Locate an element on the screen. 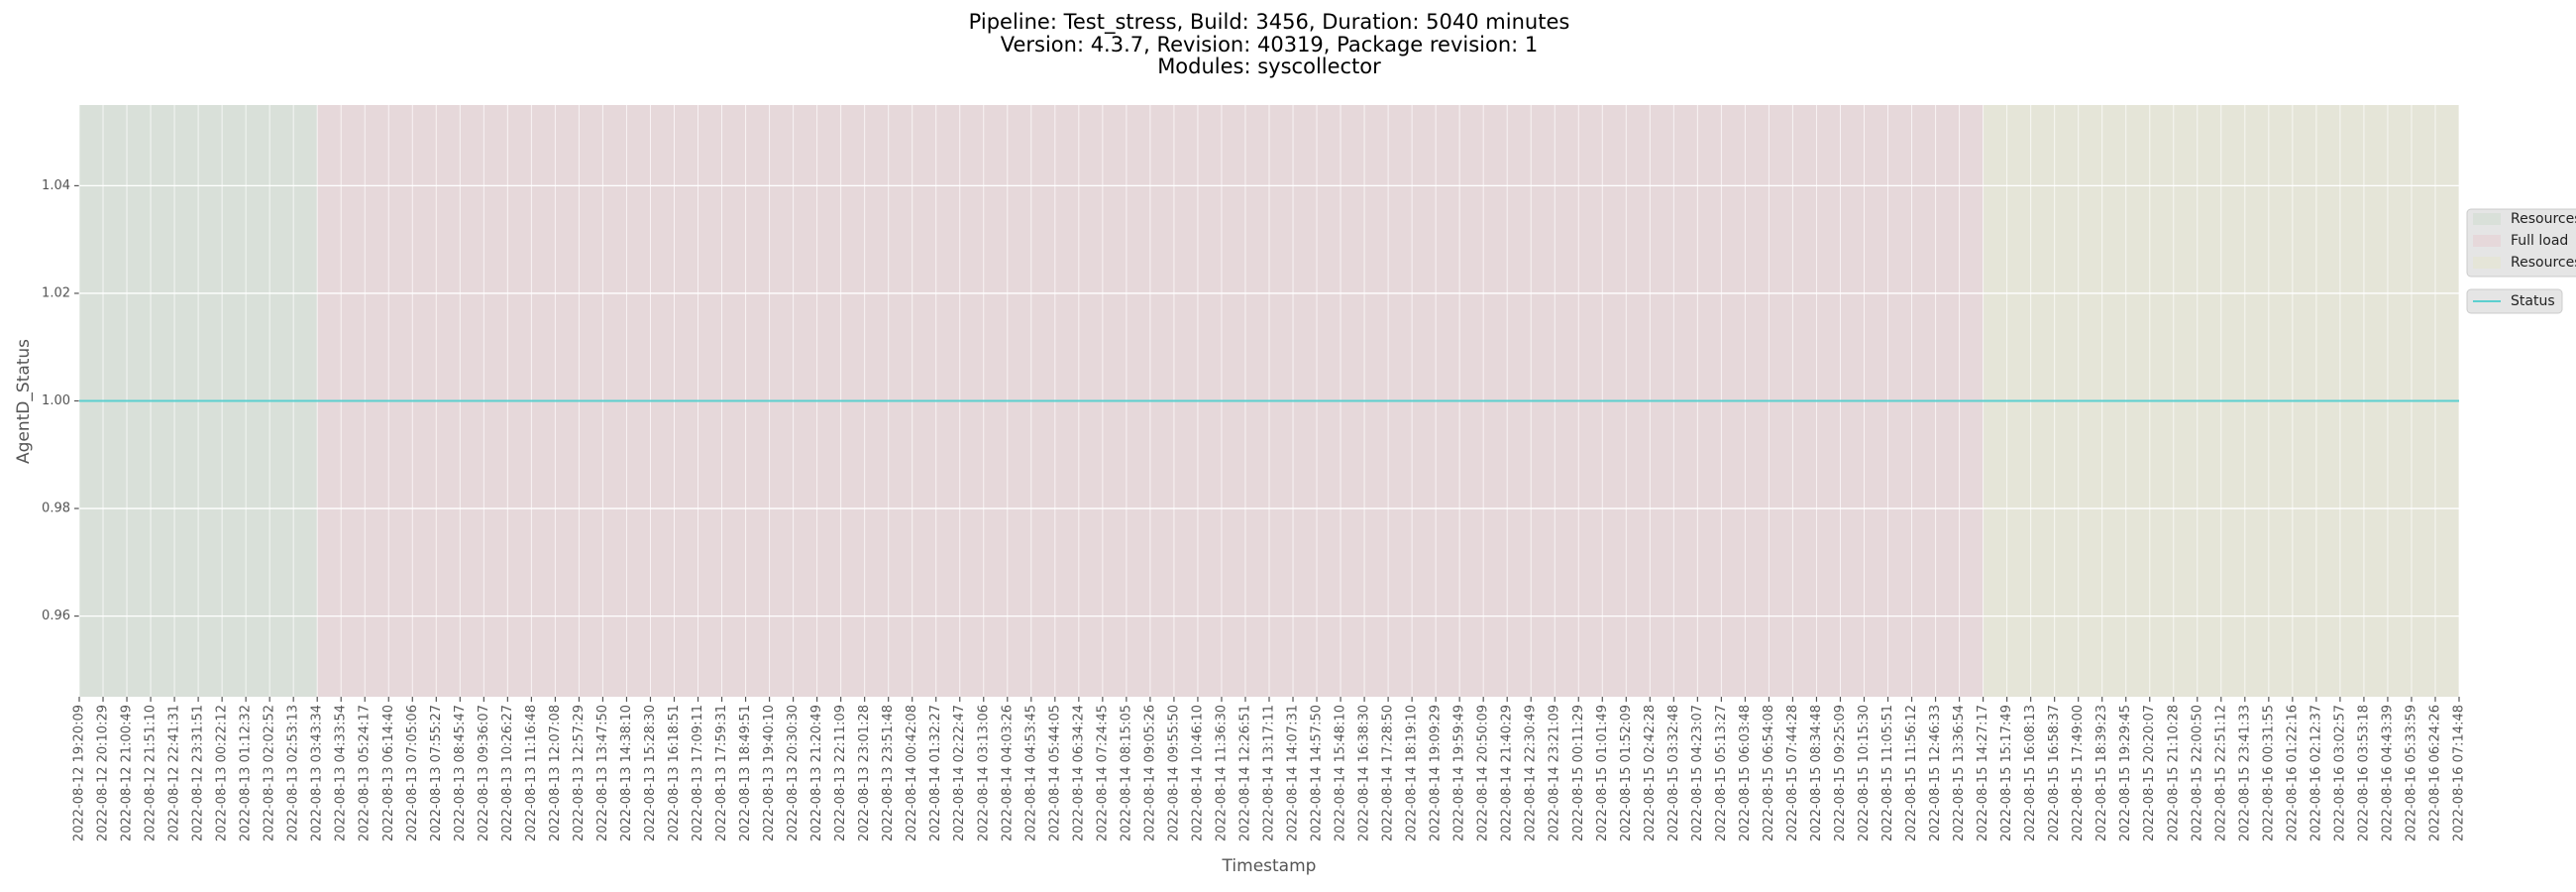 This screenshot has height=892, width=2576. x-tick-label: 2022-08-13 12:57:29 is located at coordinates (579, 773).